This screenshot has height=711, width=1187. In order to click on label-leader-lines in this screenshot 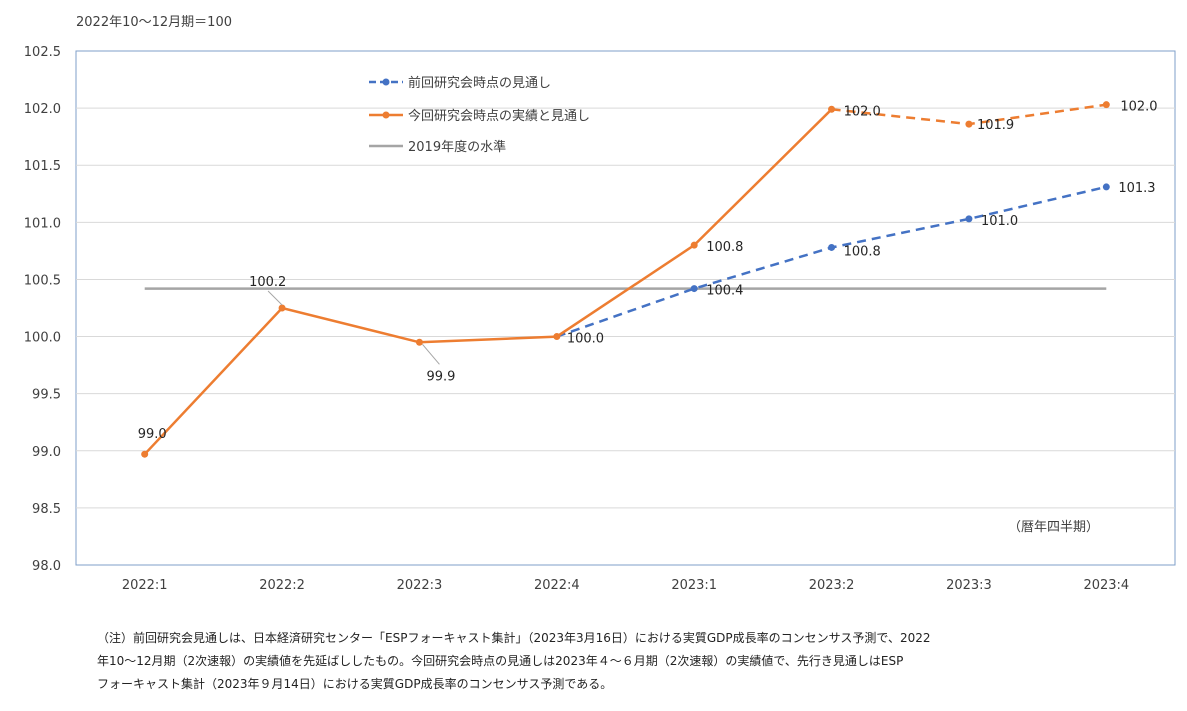, I will do `click(353, 327)`.